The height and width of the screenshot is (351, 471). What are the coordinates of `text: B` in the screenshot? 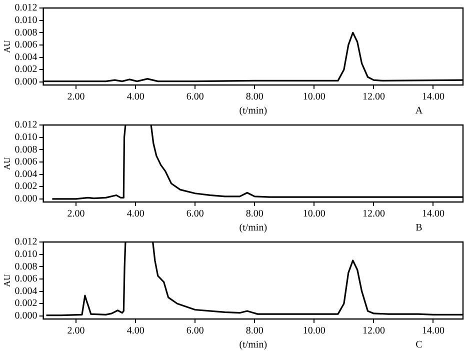 It's located at (419, 228).